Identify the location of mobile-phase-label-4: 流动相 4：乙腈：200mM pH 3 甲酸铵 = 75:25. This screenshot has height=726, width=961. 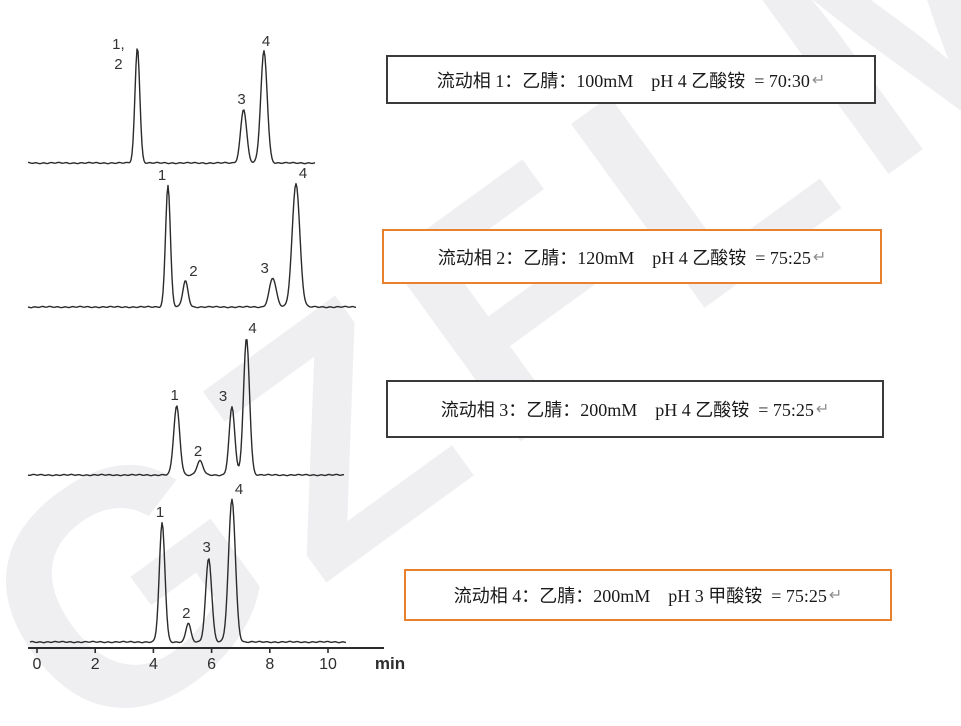
(640, 596).